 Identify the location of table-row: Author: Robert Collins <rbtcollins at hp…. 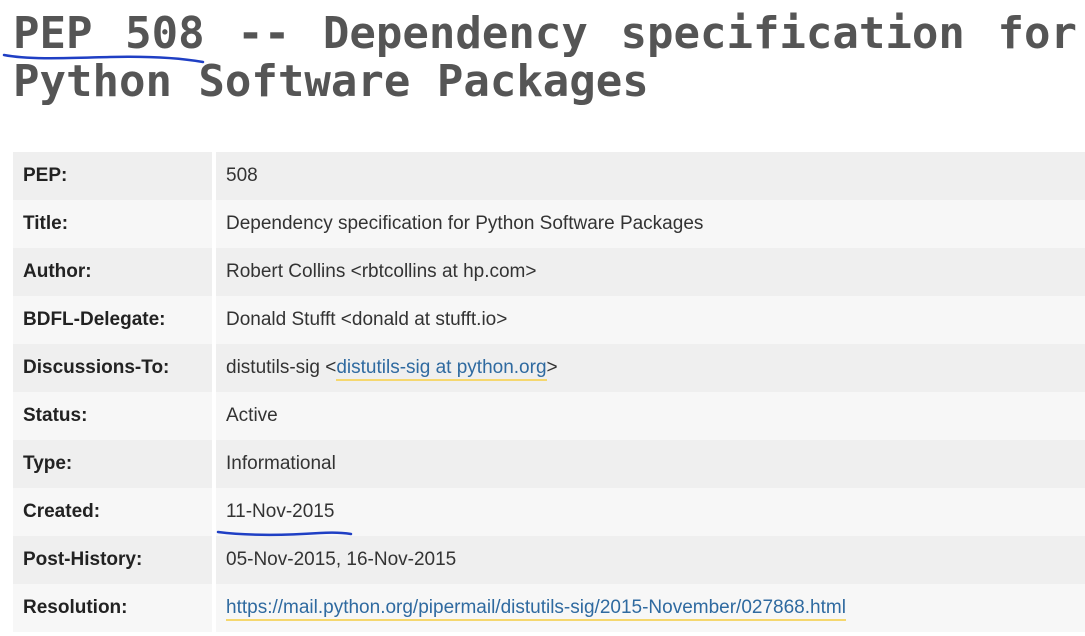
(549, 272).